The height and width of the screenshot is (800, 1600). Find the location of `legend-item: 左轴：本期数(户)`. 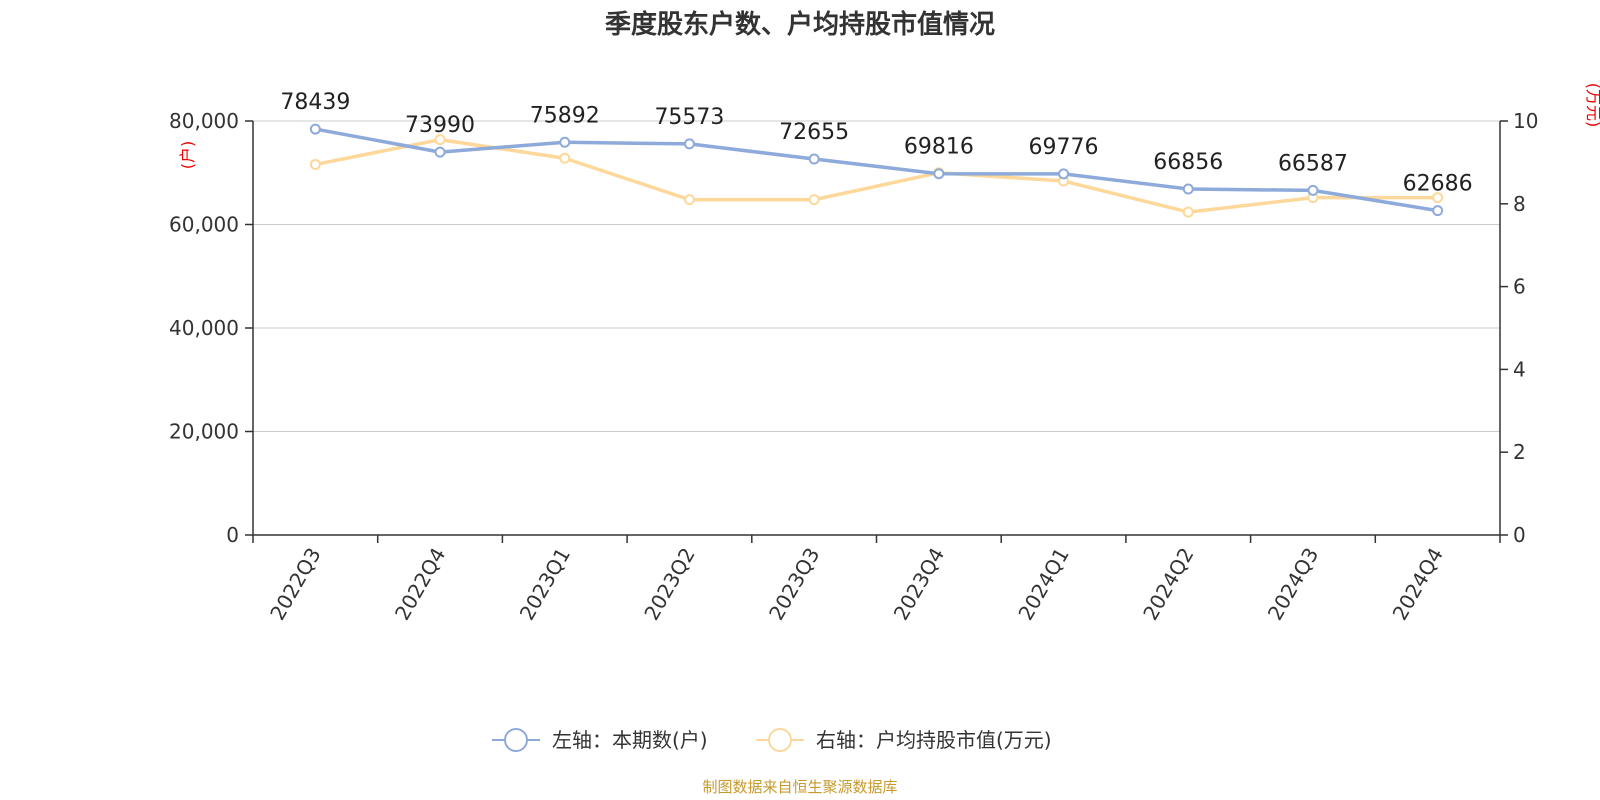

legend-item: 左轴：本期数(户) is located at coordinates (600, 740).